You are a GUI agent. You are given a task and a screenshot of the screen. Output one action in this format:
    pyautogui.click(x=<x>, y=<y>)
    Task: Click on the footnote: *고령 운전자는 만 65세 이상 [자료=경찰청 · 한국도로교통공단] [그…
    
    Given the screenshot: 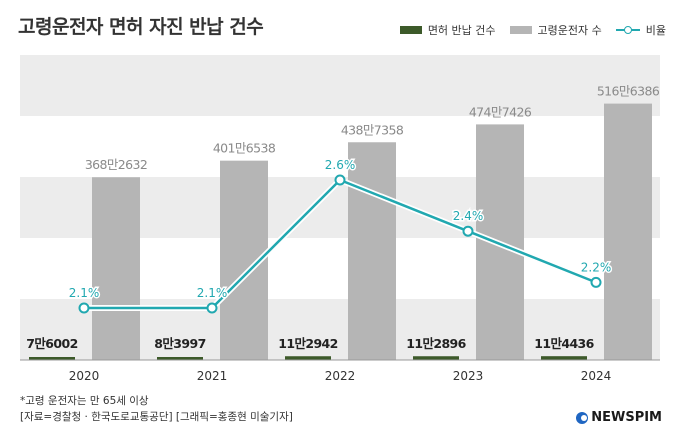 What is the action you would take?
    pyautogui.click(x=156, y=409)
    